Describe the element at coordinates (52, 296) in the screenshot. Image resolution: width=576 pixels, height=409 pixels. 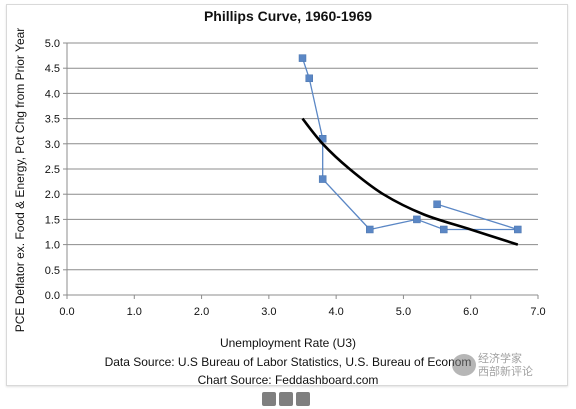
I see `y-tick-label: 0.0` at that location.